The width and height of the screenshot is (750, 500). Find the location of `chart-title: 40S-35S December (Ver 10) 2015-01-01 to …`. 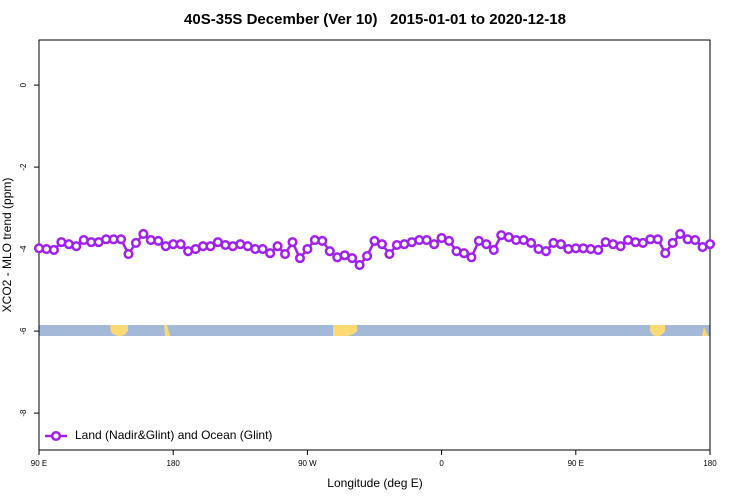

chart-title: 40S-35S December (Ver 10) 2015-01-01 to … is located at coordinates (375, 19).